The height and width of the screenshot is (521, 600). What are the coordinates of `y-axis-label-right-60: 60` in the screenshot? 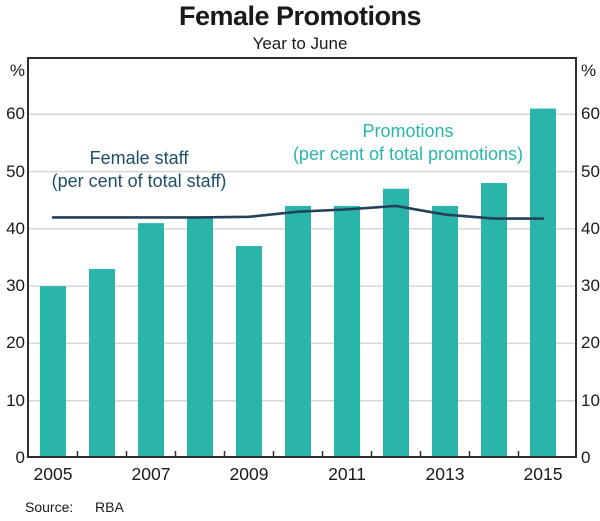 It's located at (590, 114).